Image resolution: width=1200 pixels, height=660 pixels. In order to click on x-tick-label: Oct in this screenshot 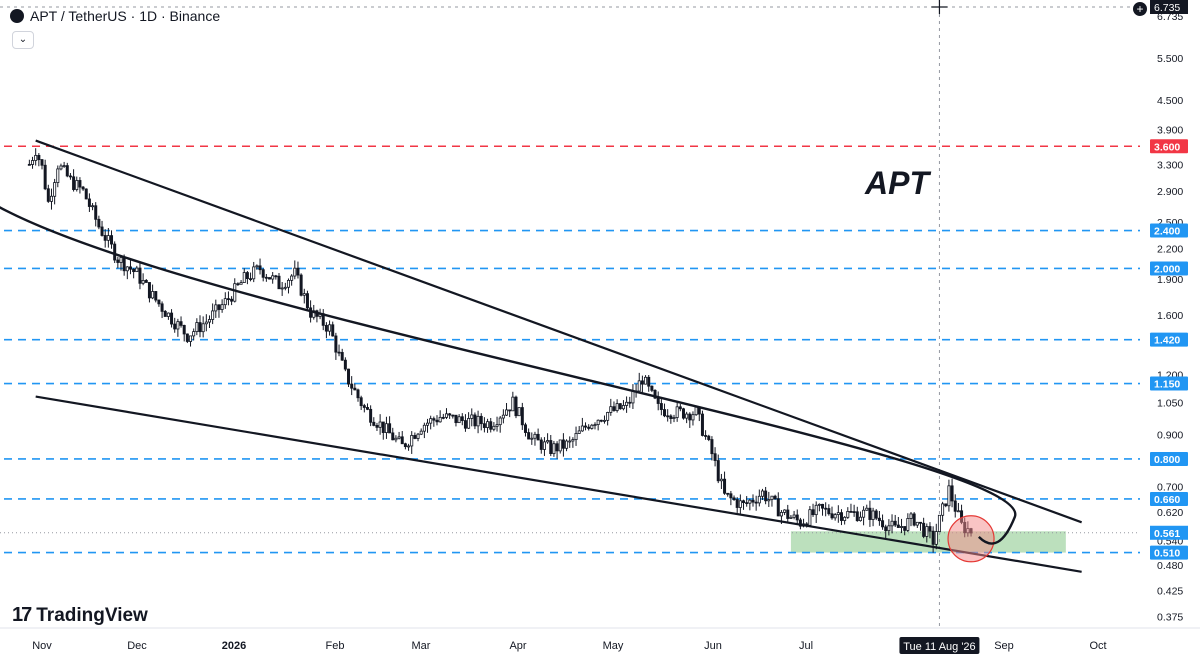, I will do `click(1097, 646)`.